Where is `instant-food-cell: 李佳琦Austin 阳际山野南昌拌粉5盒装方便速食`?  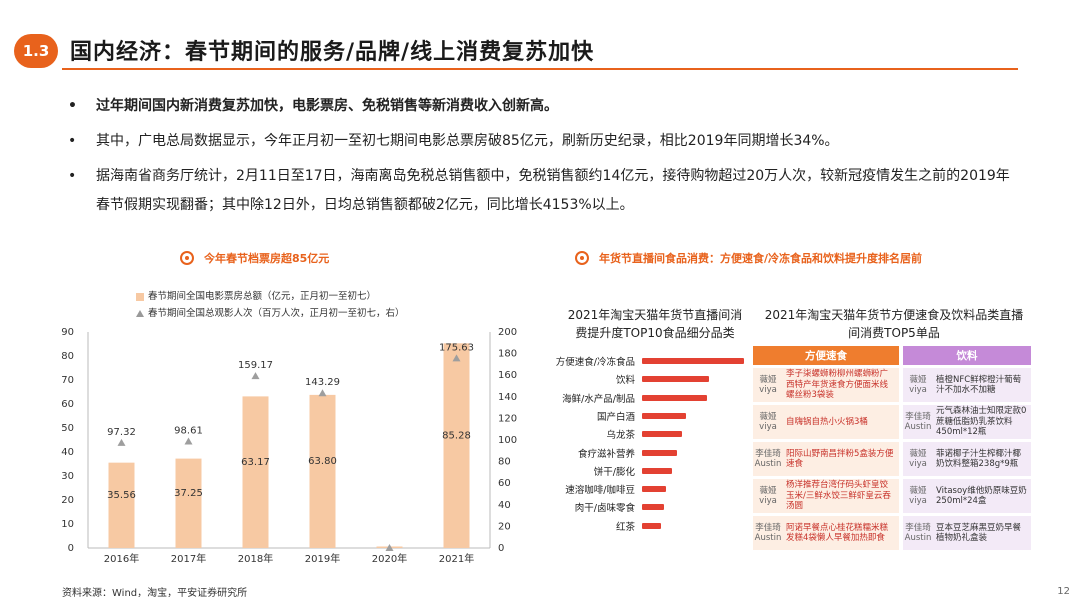
instant-food-cell: 李佳琦Austin 阳际山野南昌拌粉5盒装方便速食 is located at coordinates (826, 459).